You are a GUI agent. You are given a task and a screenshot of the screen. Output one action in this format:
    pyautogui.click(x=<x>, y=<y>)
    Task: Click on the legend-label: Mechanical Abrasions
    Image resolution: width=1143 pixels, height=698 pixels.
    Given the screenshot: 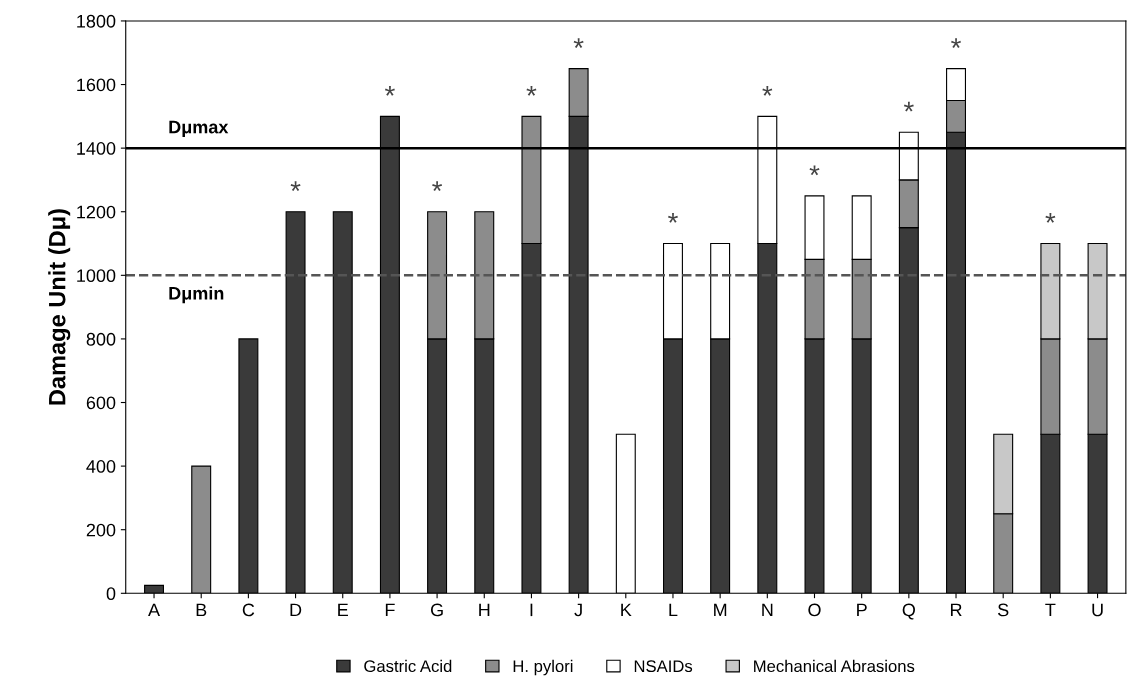 What is the action you would take?
    pyautogui.click(x=834, y=666)
    